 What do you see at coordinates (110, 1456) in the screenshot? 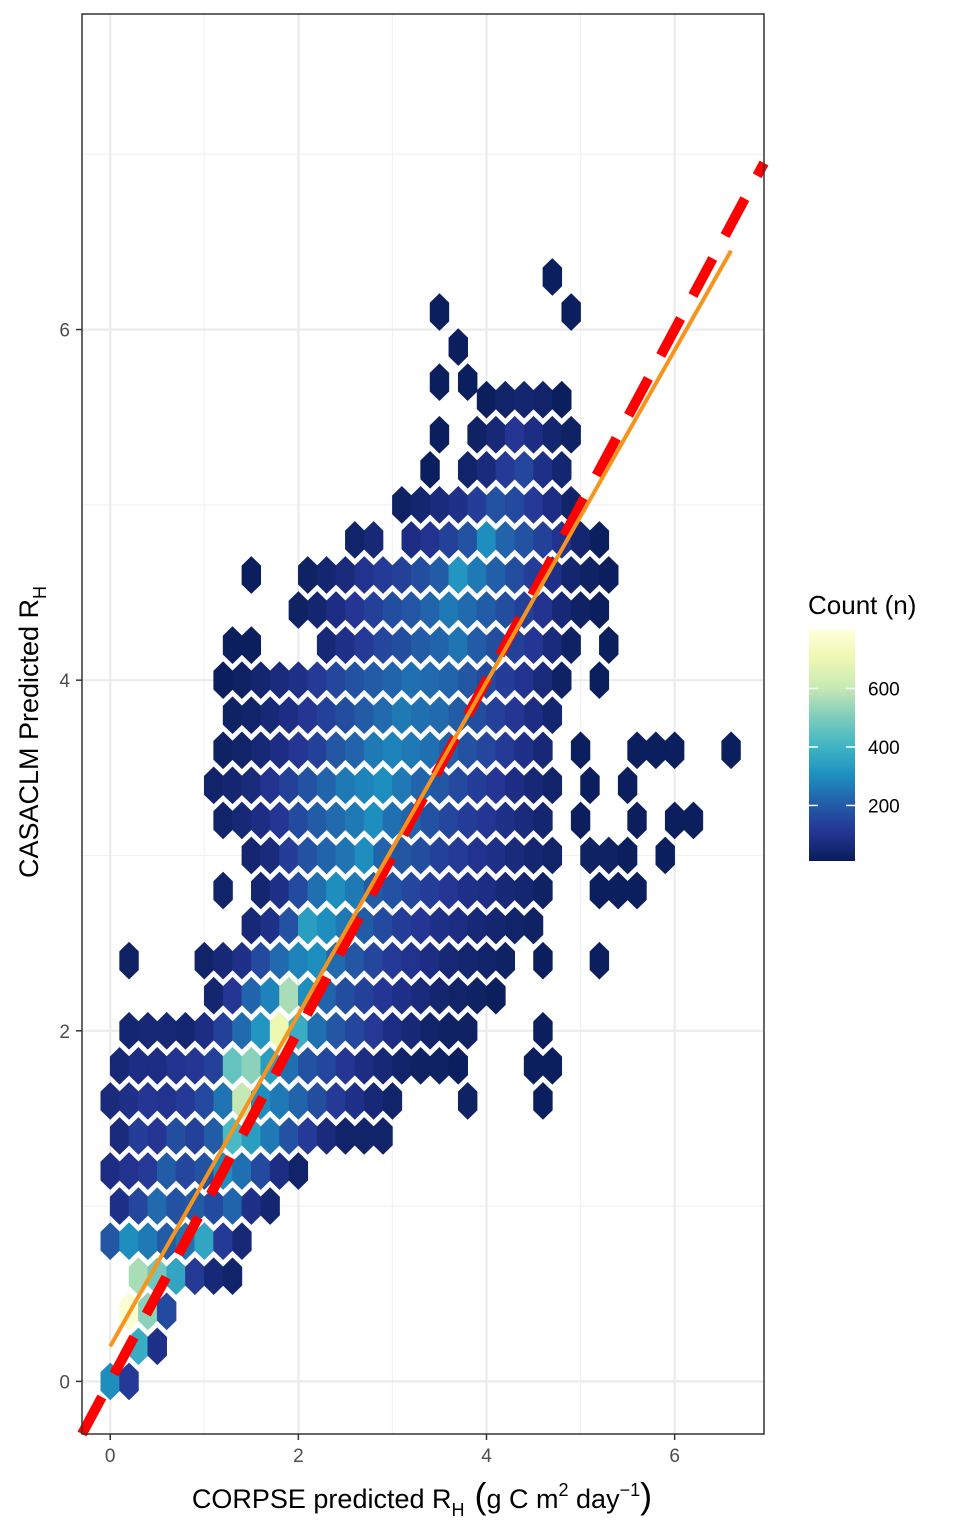
I see `x-tick-label: 0` at bounding box center [110, 1456].